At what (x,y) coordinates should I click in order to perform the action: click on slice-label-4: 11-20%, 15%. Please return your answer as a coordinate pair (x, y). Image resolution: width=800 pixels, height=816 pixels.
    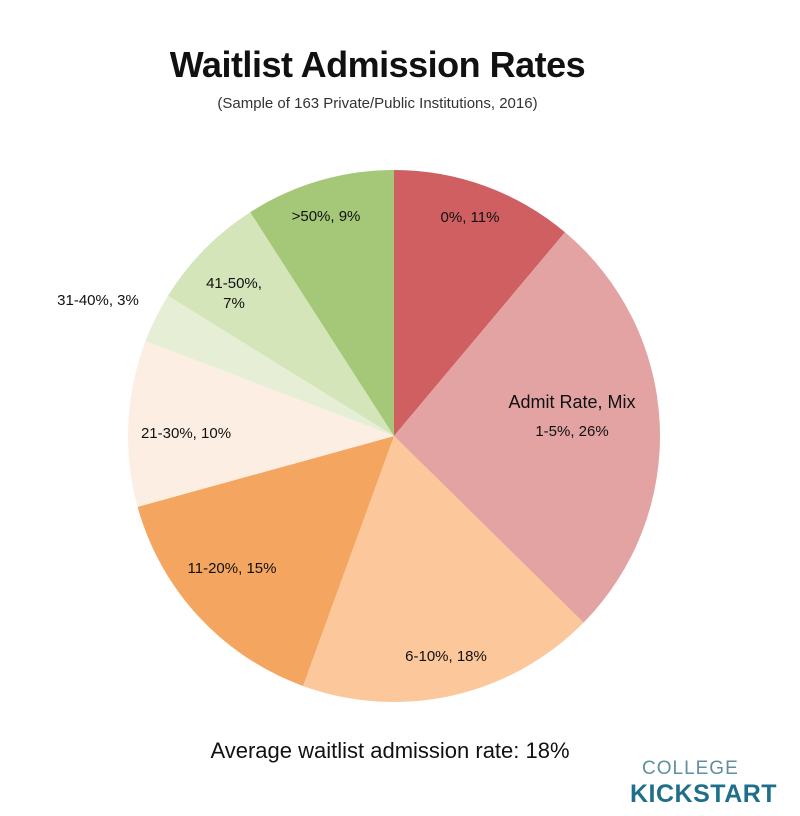
    Looking at the image, I should click on (232, 568).